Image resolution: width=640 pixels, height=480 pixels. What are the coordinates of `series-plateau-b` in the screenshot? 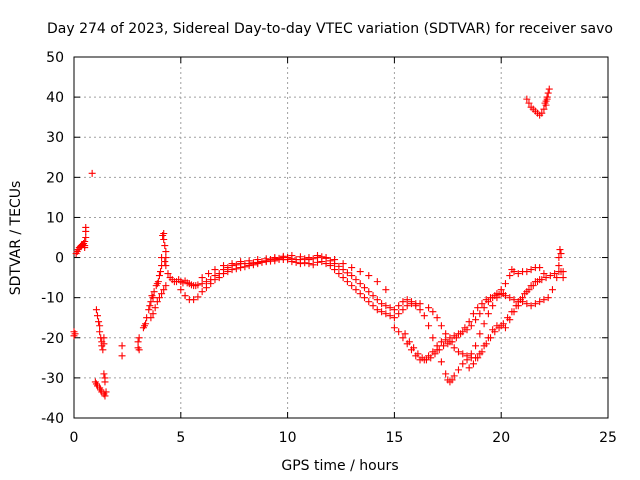 It's located at (300, 289).